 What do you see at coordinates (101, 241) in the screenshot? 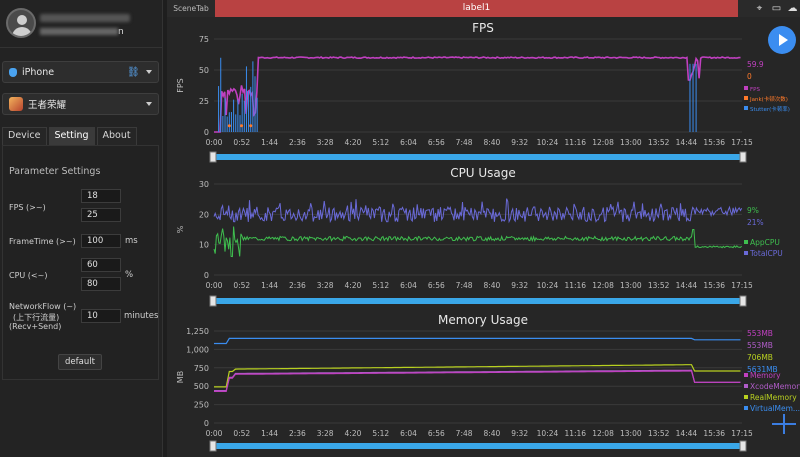
I see `frametime-input: 100` at bounding box center [101, 241].